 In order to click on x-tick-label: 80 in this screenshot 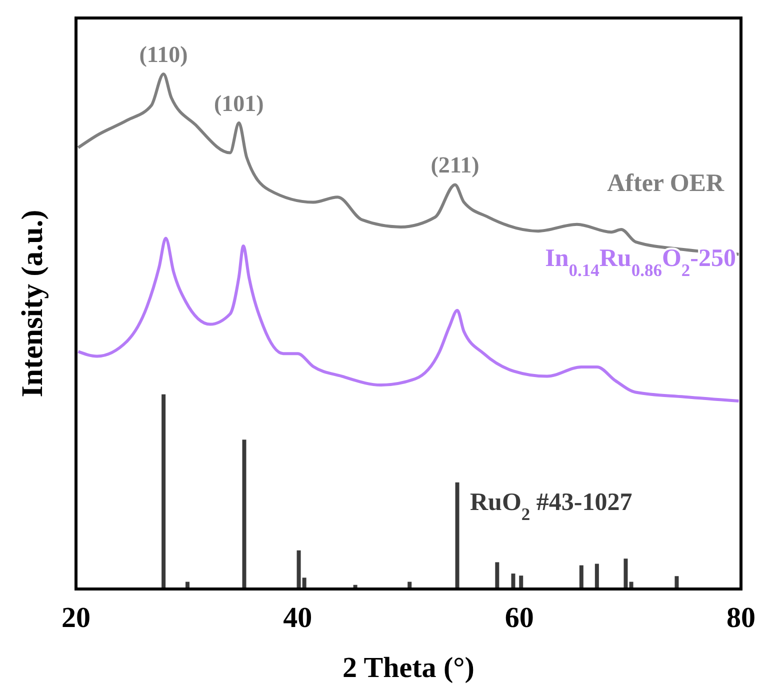, I will do `click(741, 618)`.